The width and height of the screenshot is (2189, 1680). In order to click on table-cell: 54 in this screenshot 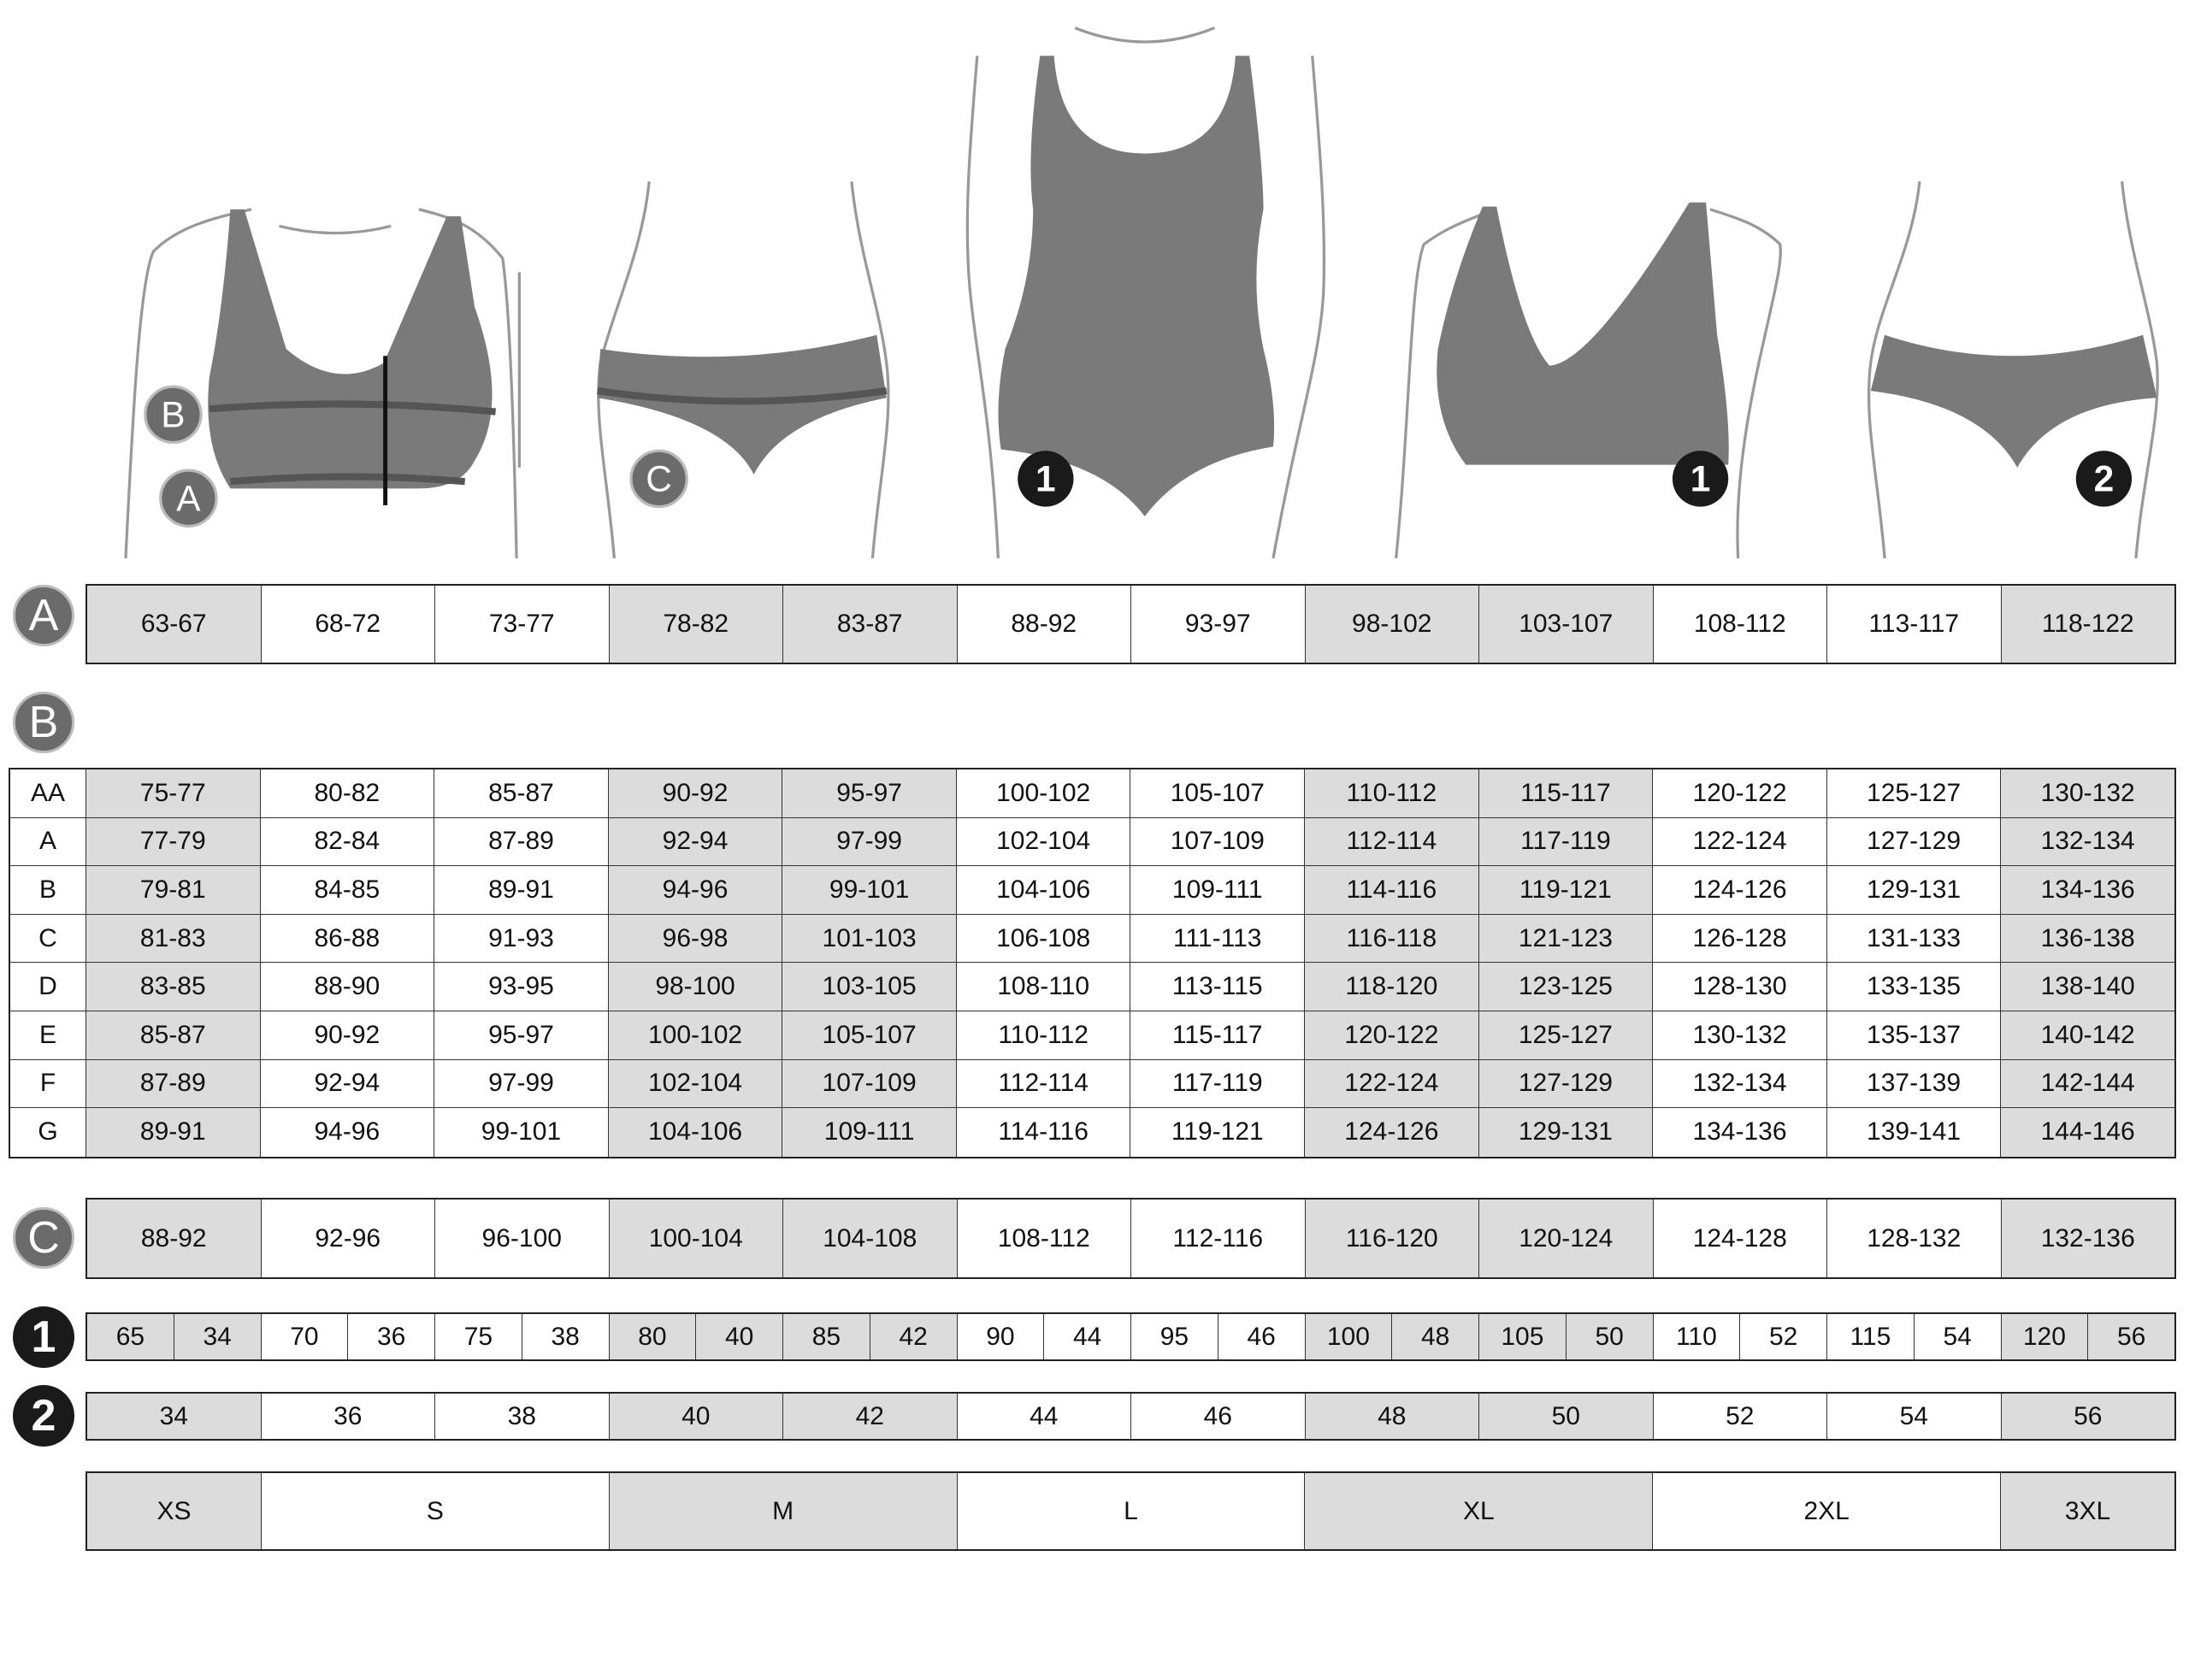, I will do `click(1914, 1417)`.